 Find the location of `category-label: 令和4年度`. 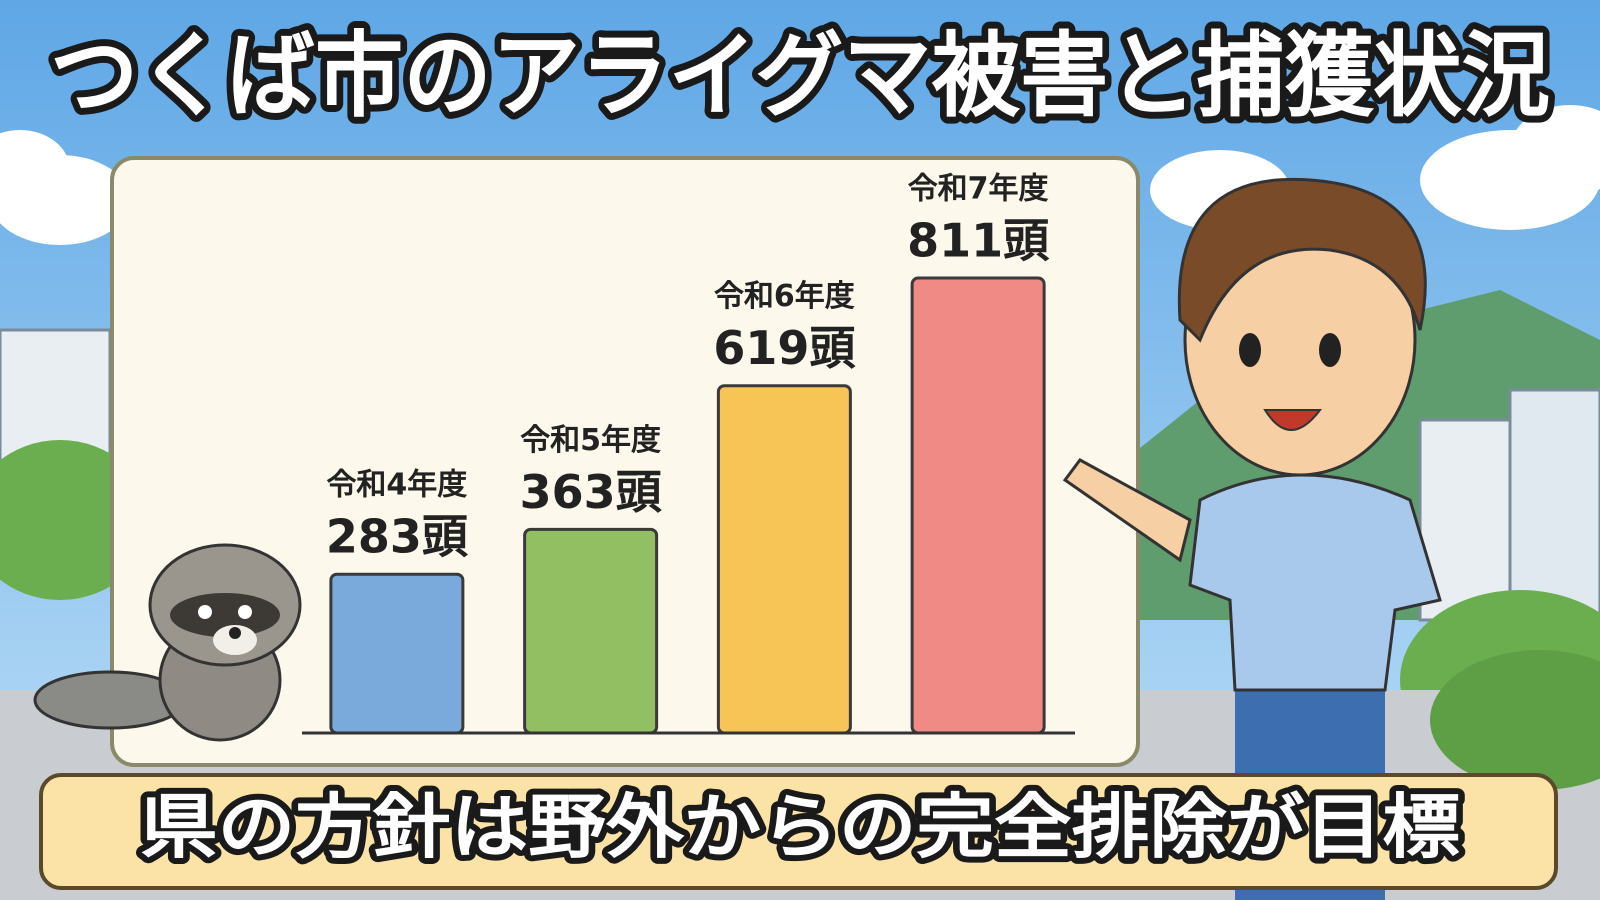

category-label: 令和4年度 is located at coordinates (396, 485).